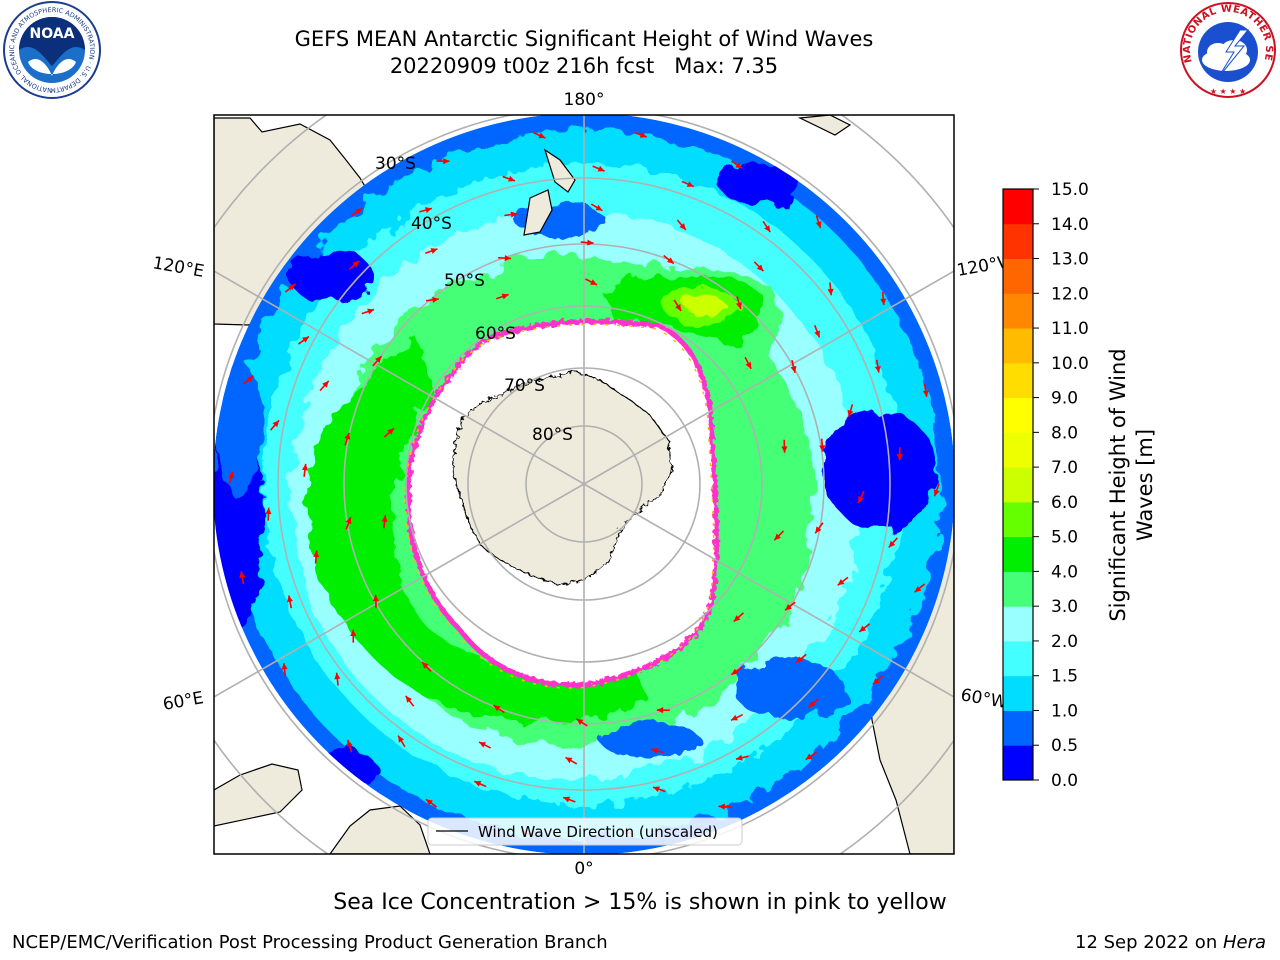 The height and width of the screenshot is (960, 1280). I want to click on parallel-label: 30°S, so click(395, 164).